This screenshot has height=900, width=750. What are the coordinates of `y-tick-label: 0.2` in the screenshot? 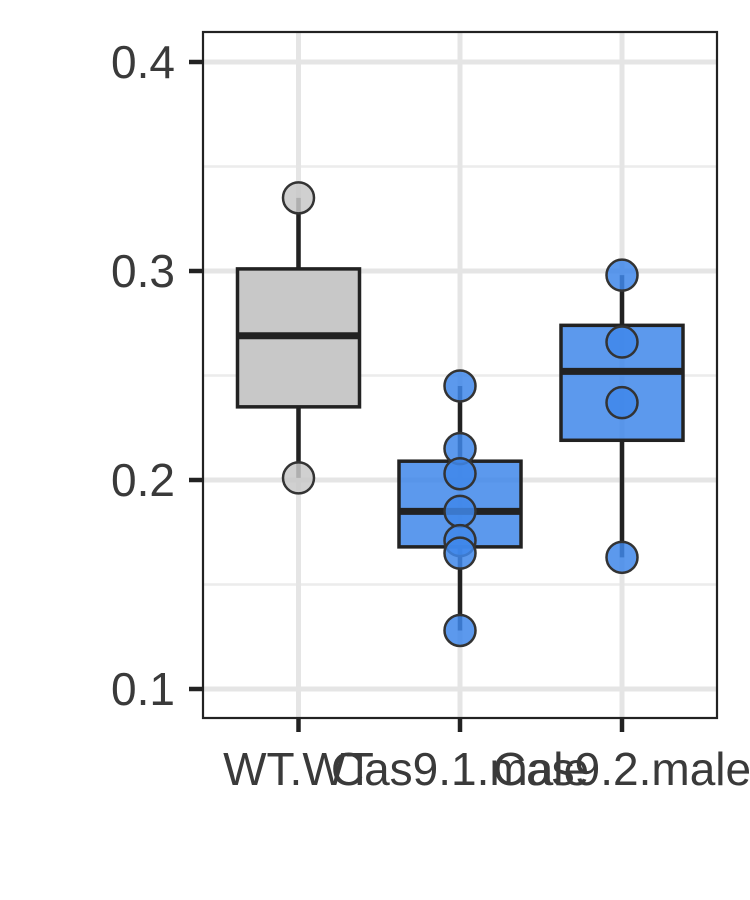 It's located at (143, 480).